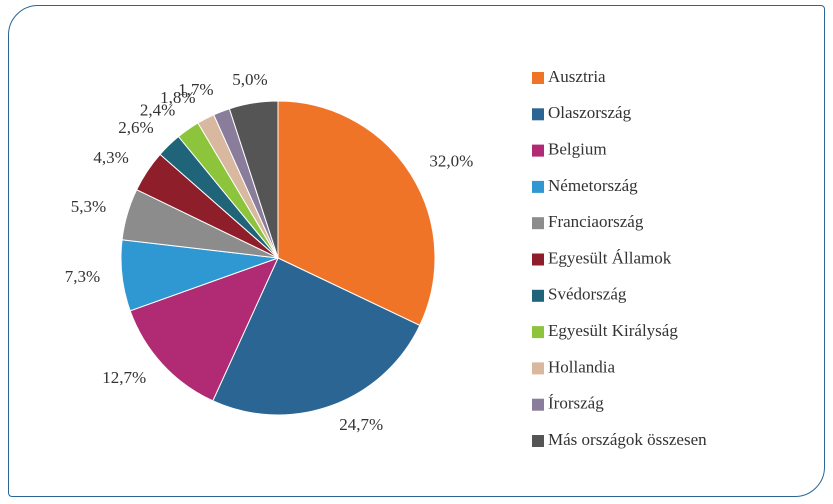 The height and width of the screenshot is (504, 833). What do you see at coordinates (587, 294) in the screenshot?
I see `legend-label: Svédország` at bounding box center [587, 294].